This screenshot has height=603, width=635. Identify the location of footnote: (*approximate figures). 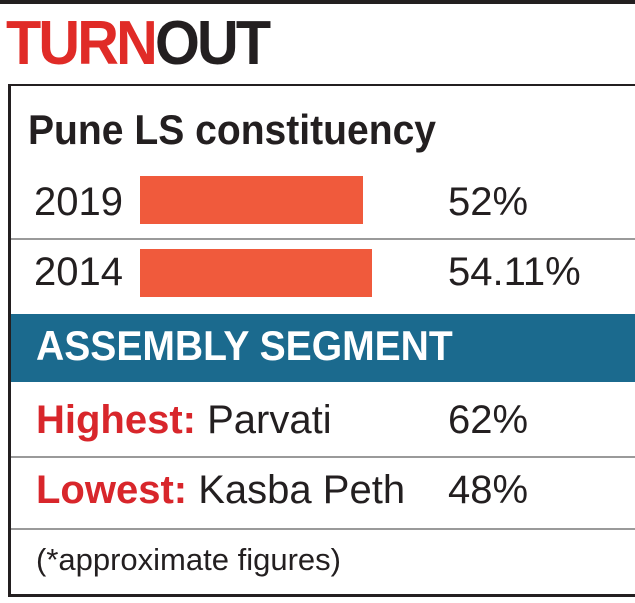
(188, 560).